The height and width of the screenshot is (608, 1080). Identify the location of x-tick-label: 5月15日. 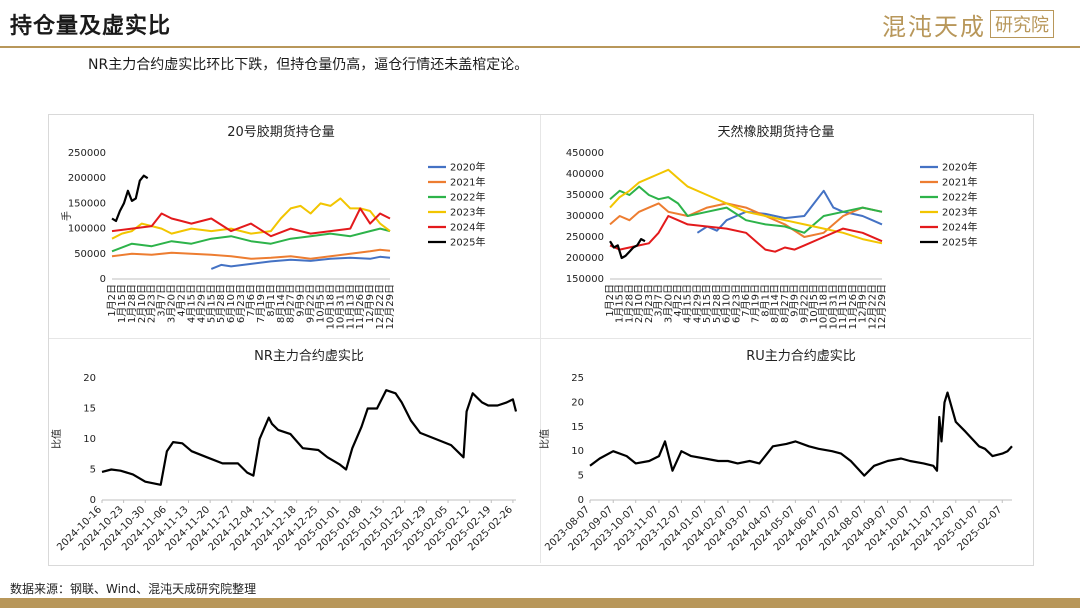
(211, 303).